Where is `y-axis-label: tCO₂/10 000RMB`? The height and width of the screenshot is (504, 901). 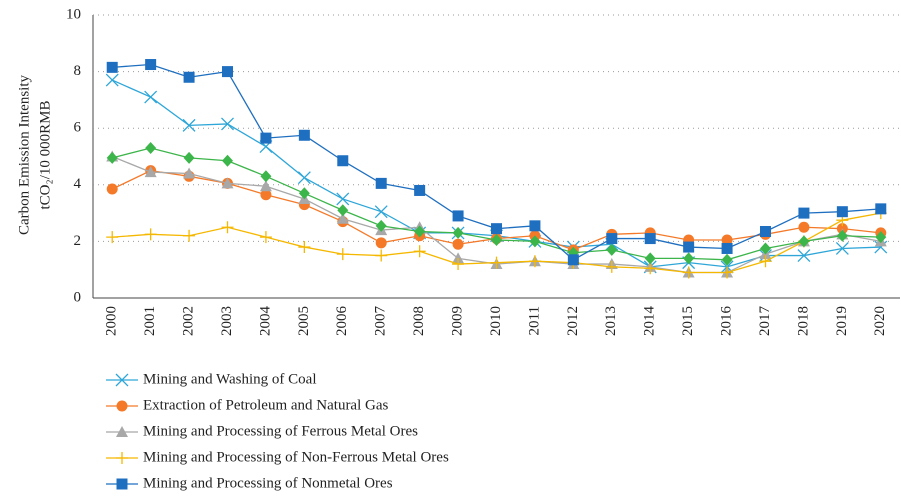
y-axis-label: tCO₂/10 000RMB is located at coordinates (45, 155).